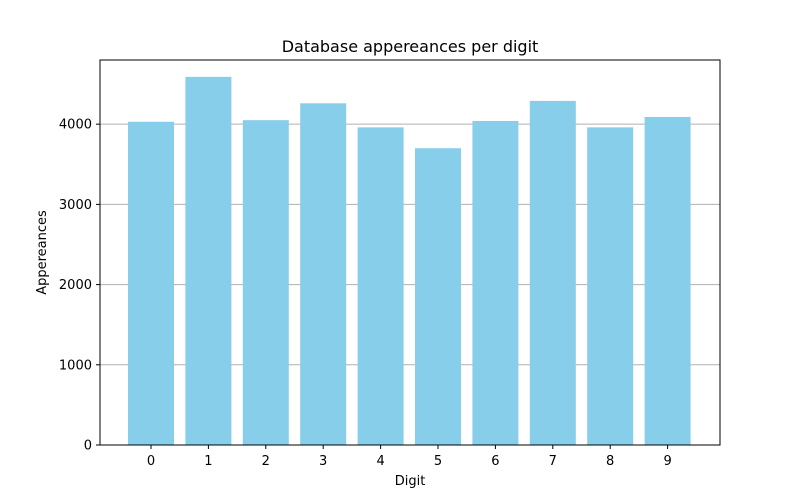 This screenshot has width=800, height=504. Describe the element at coordinates (410, 481) in the screenshot. I see `x-axis-label: Digit` at that location.